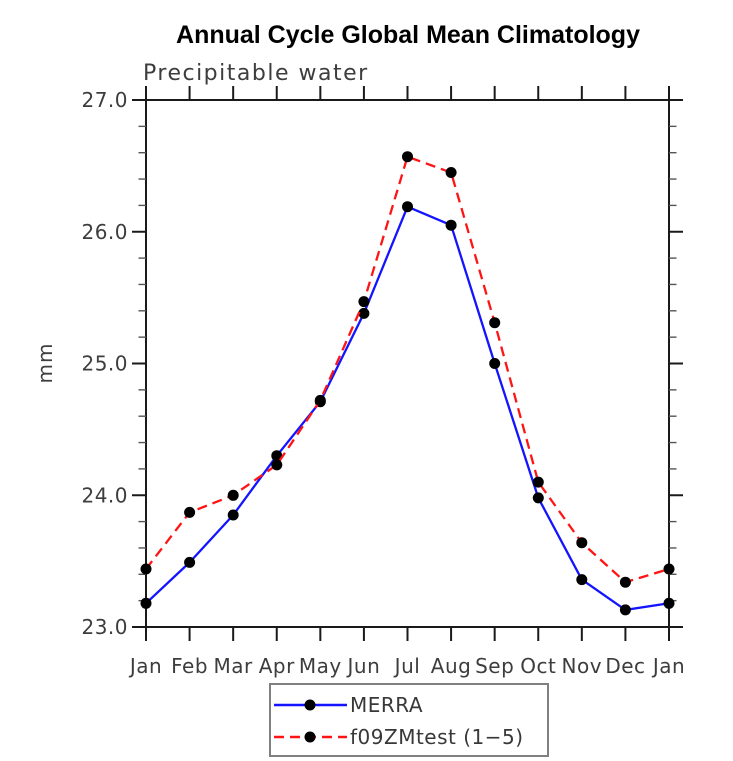 The height and width of the screenshot is (761, 733). I want to click on x-tick-label: Feb, so click(189, 666).